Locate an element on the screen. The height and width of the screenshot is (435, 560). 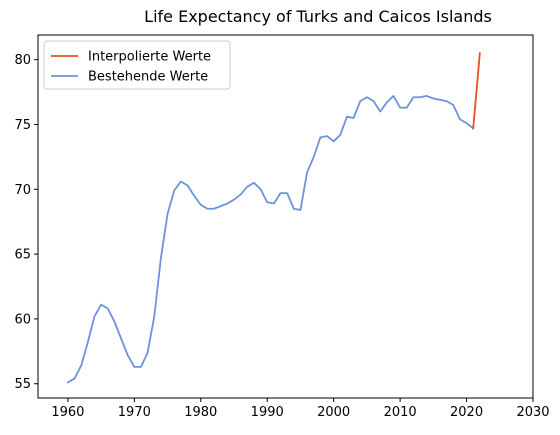
y-tick-label: 75 is located at coordinates (22, 125).